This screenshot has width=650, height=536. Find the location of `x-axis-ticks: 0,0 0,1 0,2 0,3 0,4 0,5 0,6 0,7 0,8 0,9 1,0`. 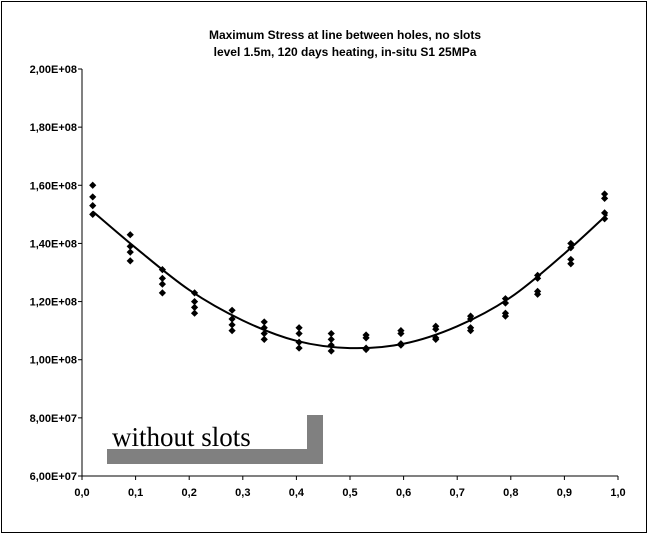

x-axis-ticks: 0,0 0,1 0,2 0,3 0,4 0,5 0,6 0,7 0,8 0,9 1,0 is located at coordinates (350, 487).